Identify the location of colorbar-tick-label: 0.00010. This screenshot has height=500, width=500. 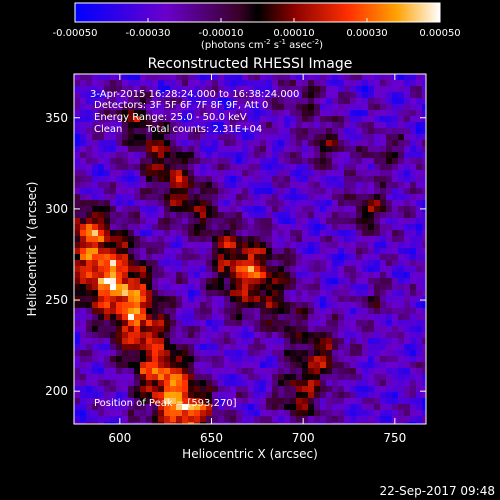
(293, 33).